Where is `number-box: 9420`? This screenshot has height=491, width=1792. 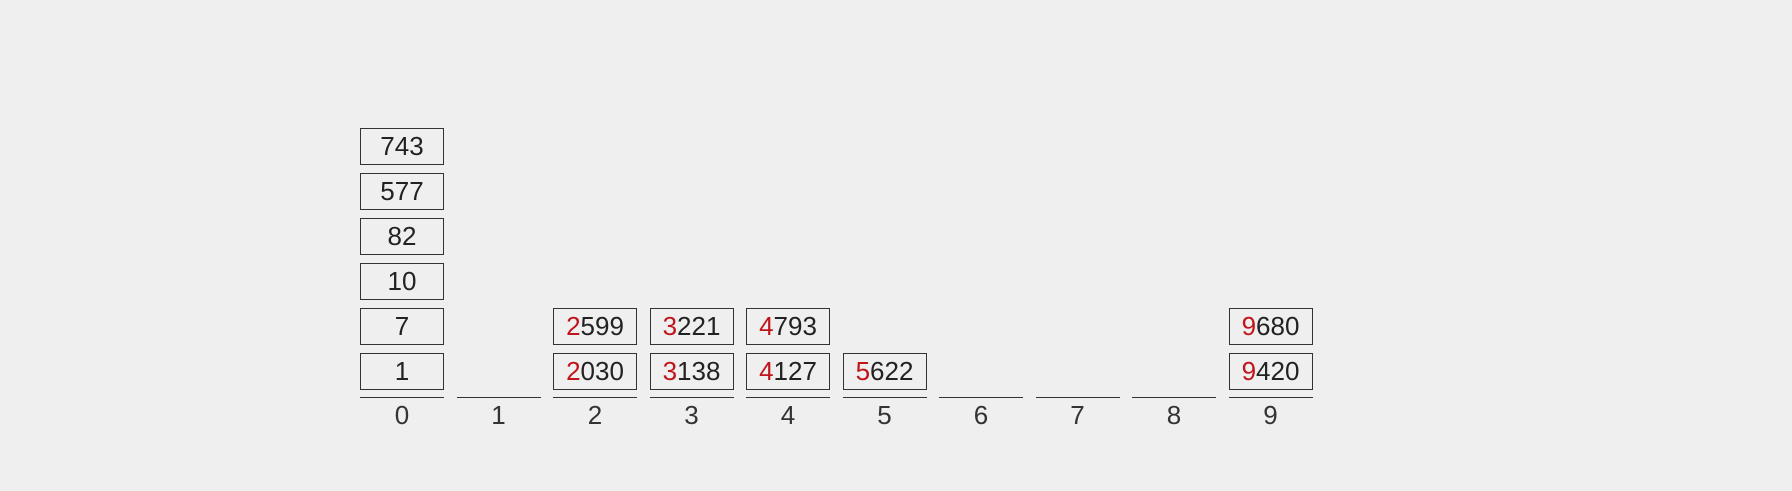
number-box: 9420 is located at coordinates (1270, 371).